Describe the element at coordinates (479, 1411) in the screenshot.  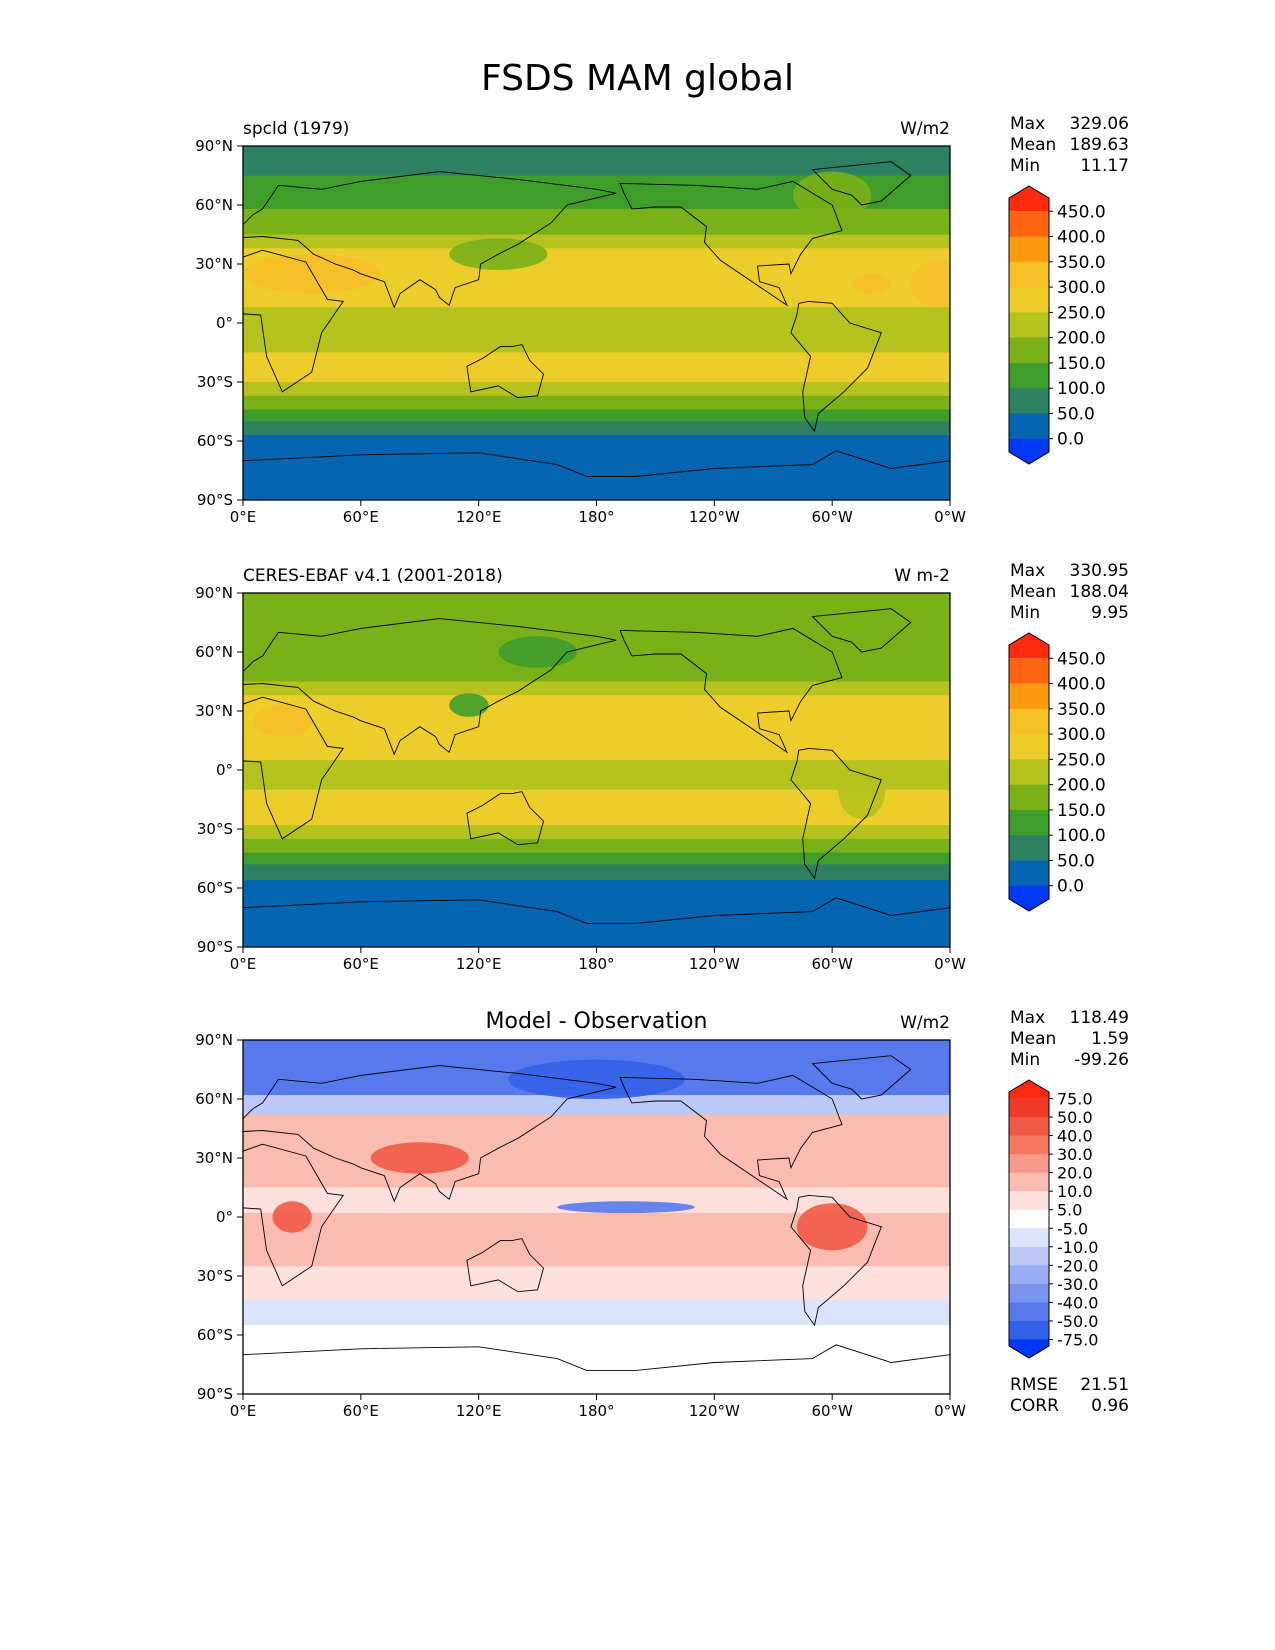
I see `x-tick-label: 120°E` at that location.